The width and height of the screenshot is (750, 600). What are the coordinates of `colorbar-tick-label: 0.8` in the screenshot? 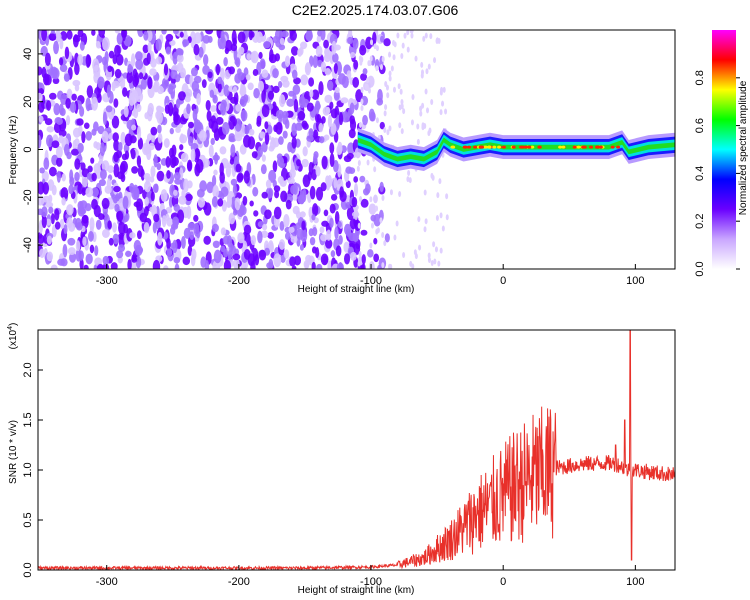 It's located at (700, 77).